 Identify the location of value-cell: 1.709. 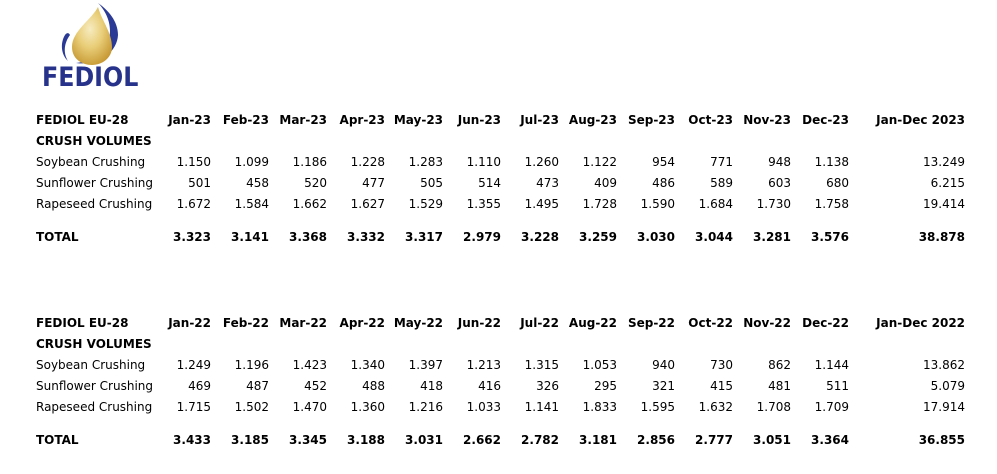
(832, 407).